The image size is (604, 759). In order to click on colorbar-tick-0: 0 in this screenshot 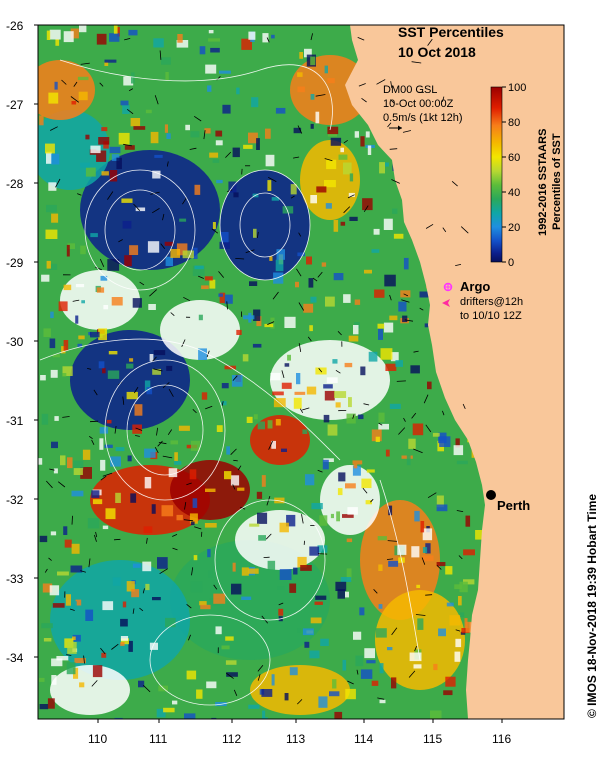, I will do `click(511, 263)`.